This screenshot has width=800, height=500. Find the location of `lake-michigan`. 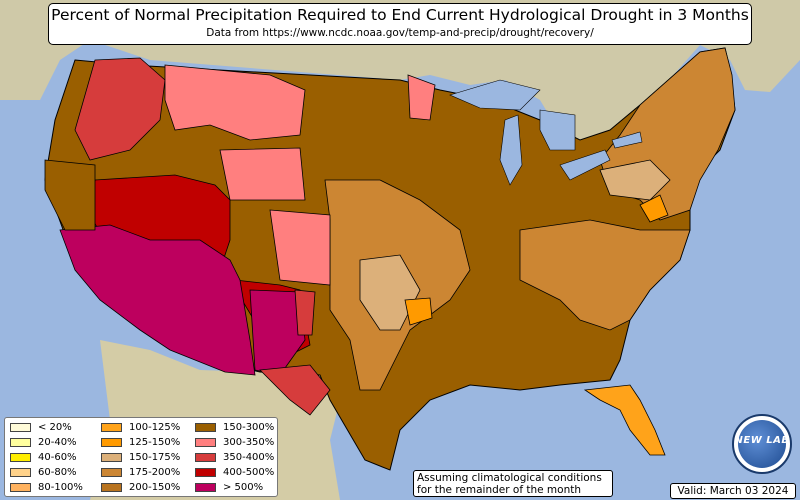

lake-michigan is located at coordinates (511, 150).